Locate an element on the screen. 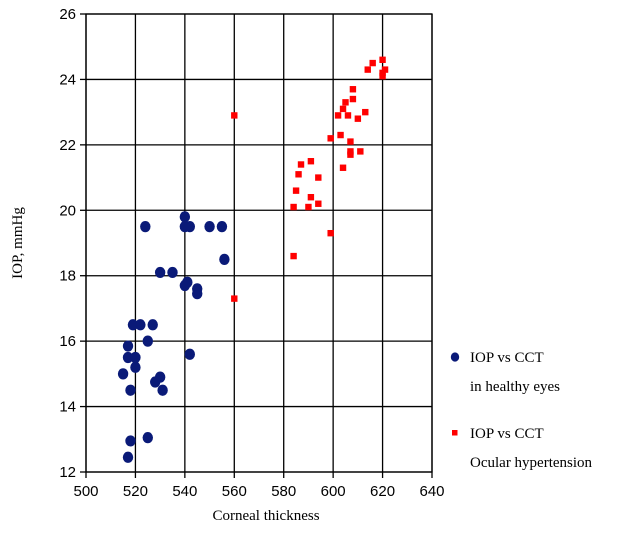 This screenshot has height=550, width=638. legend-label: Ocular hypertension is located at coordinates (531, 463).